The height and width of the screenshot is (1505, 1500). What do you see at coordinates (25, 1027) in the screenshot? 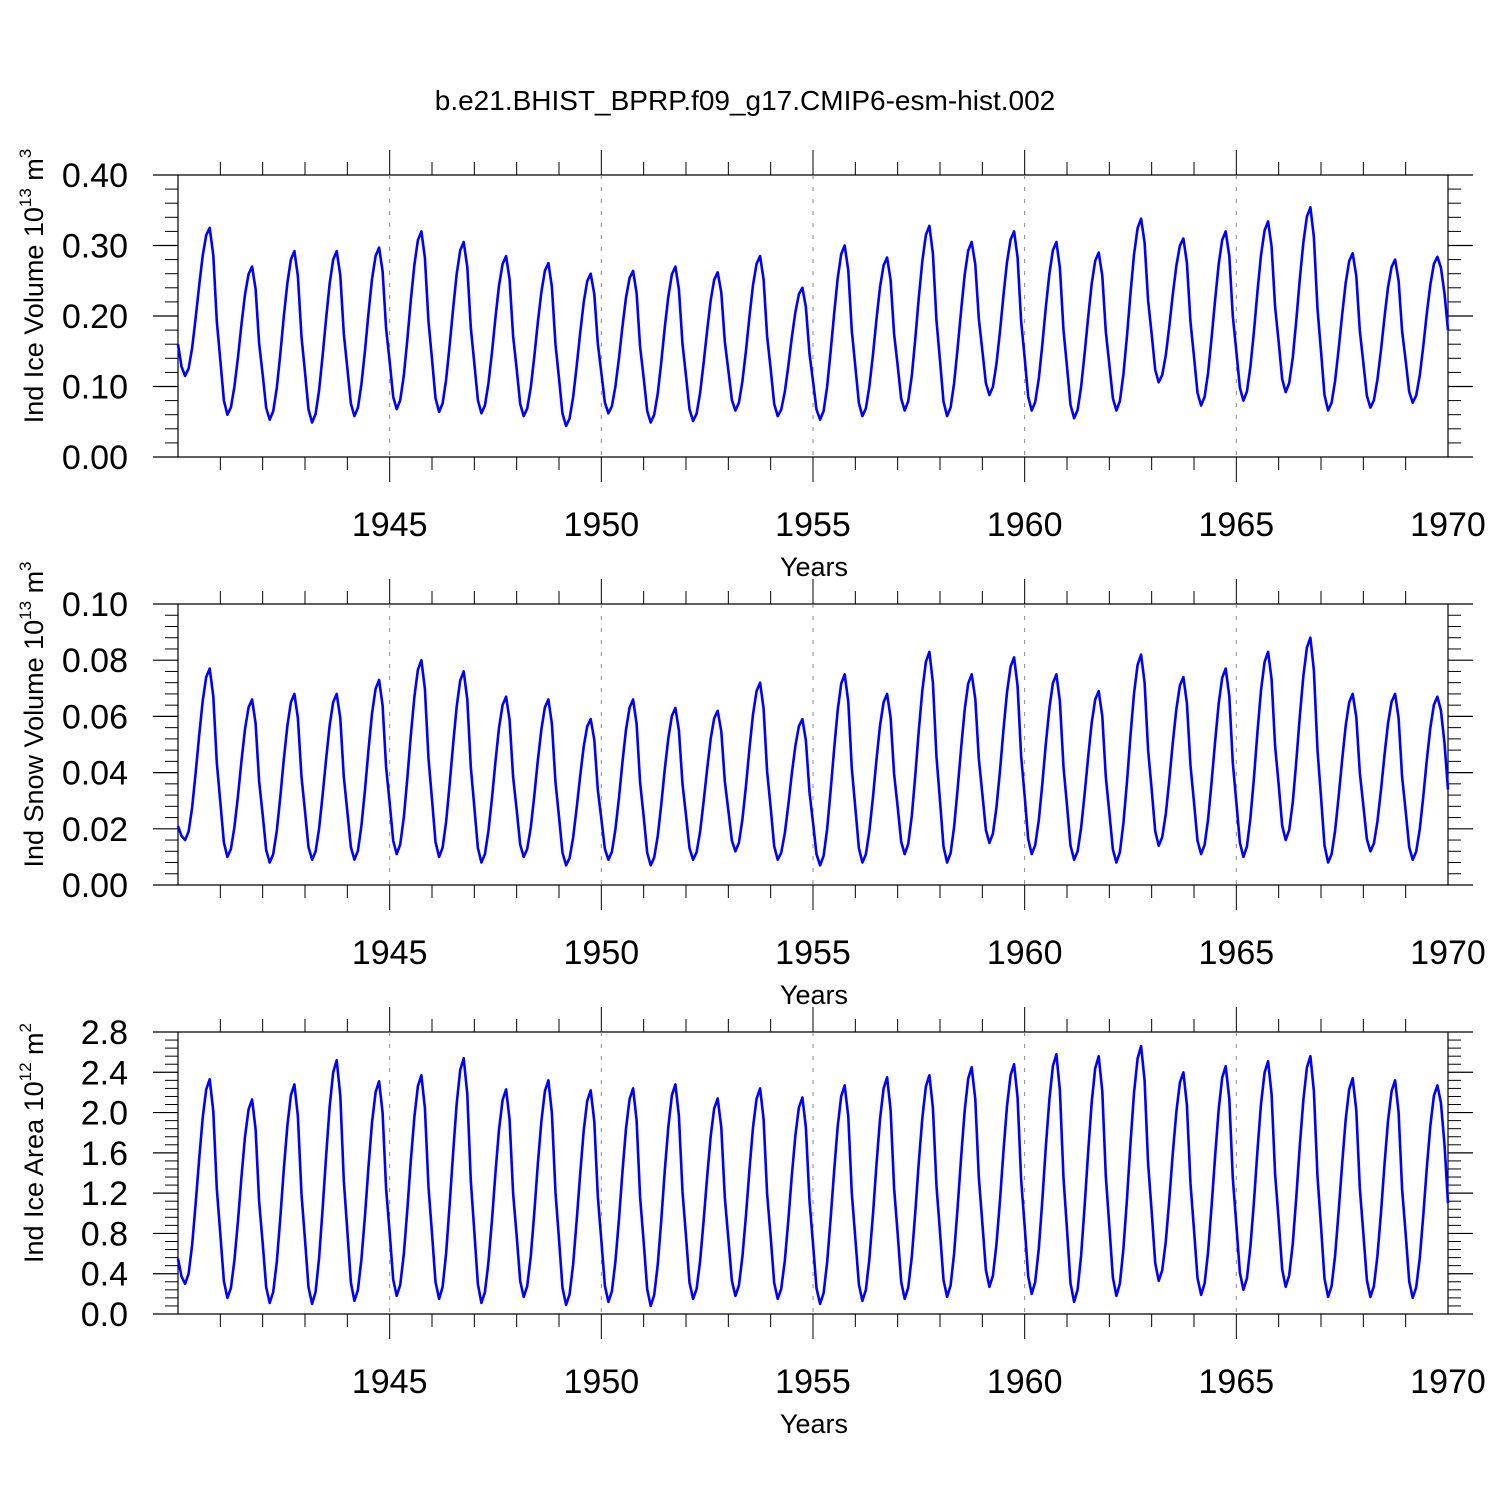
I see `y-axis-label-unit-exponent: 2` at bounding box center [25, 1027].